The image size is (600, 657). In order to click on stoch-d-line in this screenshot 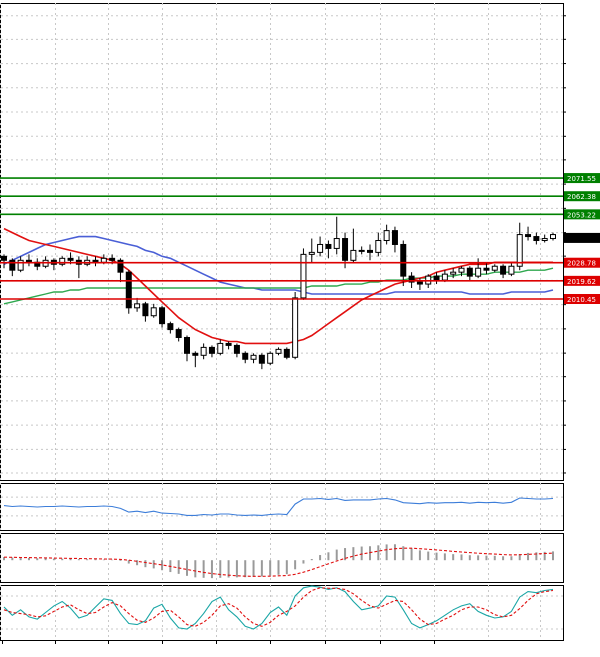, I will do `click(278, 607)`.